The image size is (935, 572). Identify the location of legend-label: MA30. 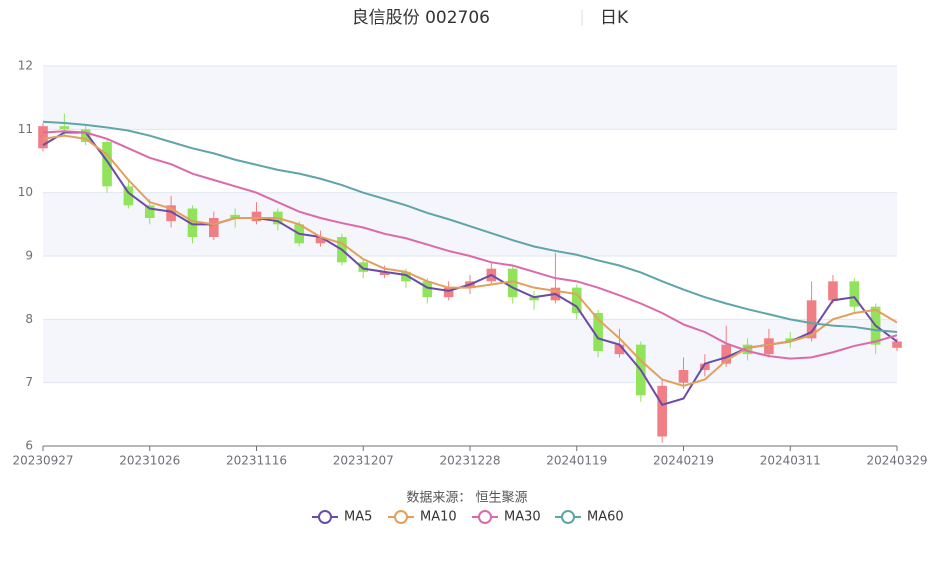
(522, 517).